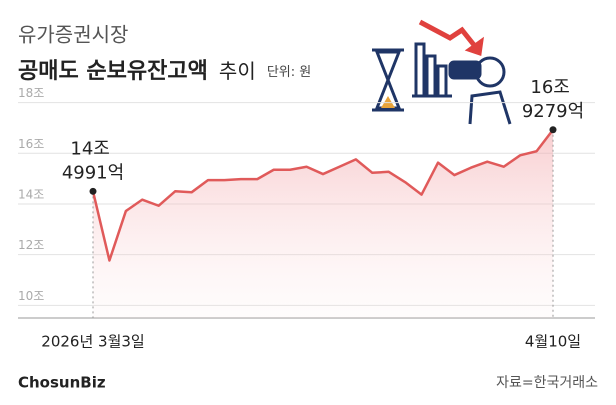  What do you see at coordinates (553, 342) in the screenshot?
I see `x-tick-label: 4월10일` at bounding box center [553, 342].